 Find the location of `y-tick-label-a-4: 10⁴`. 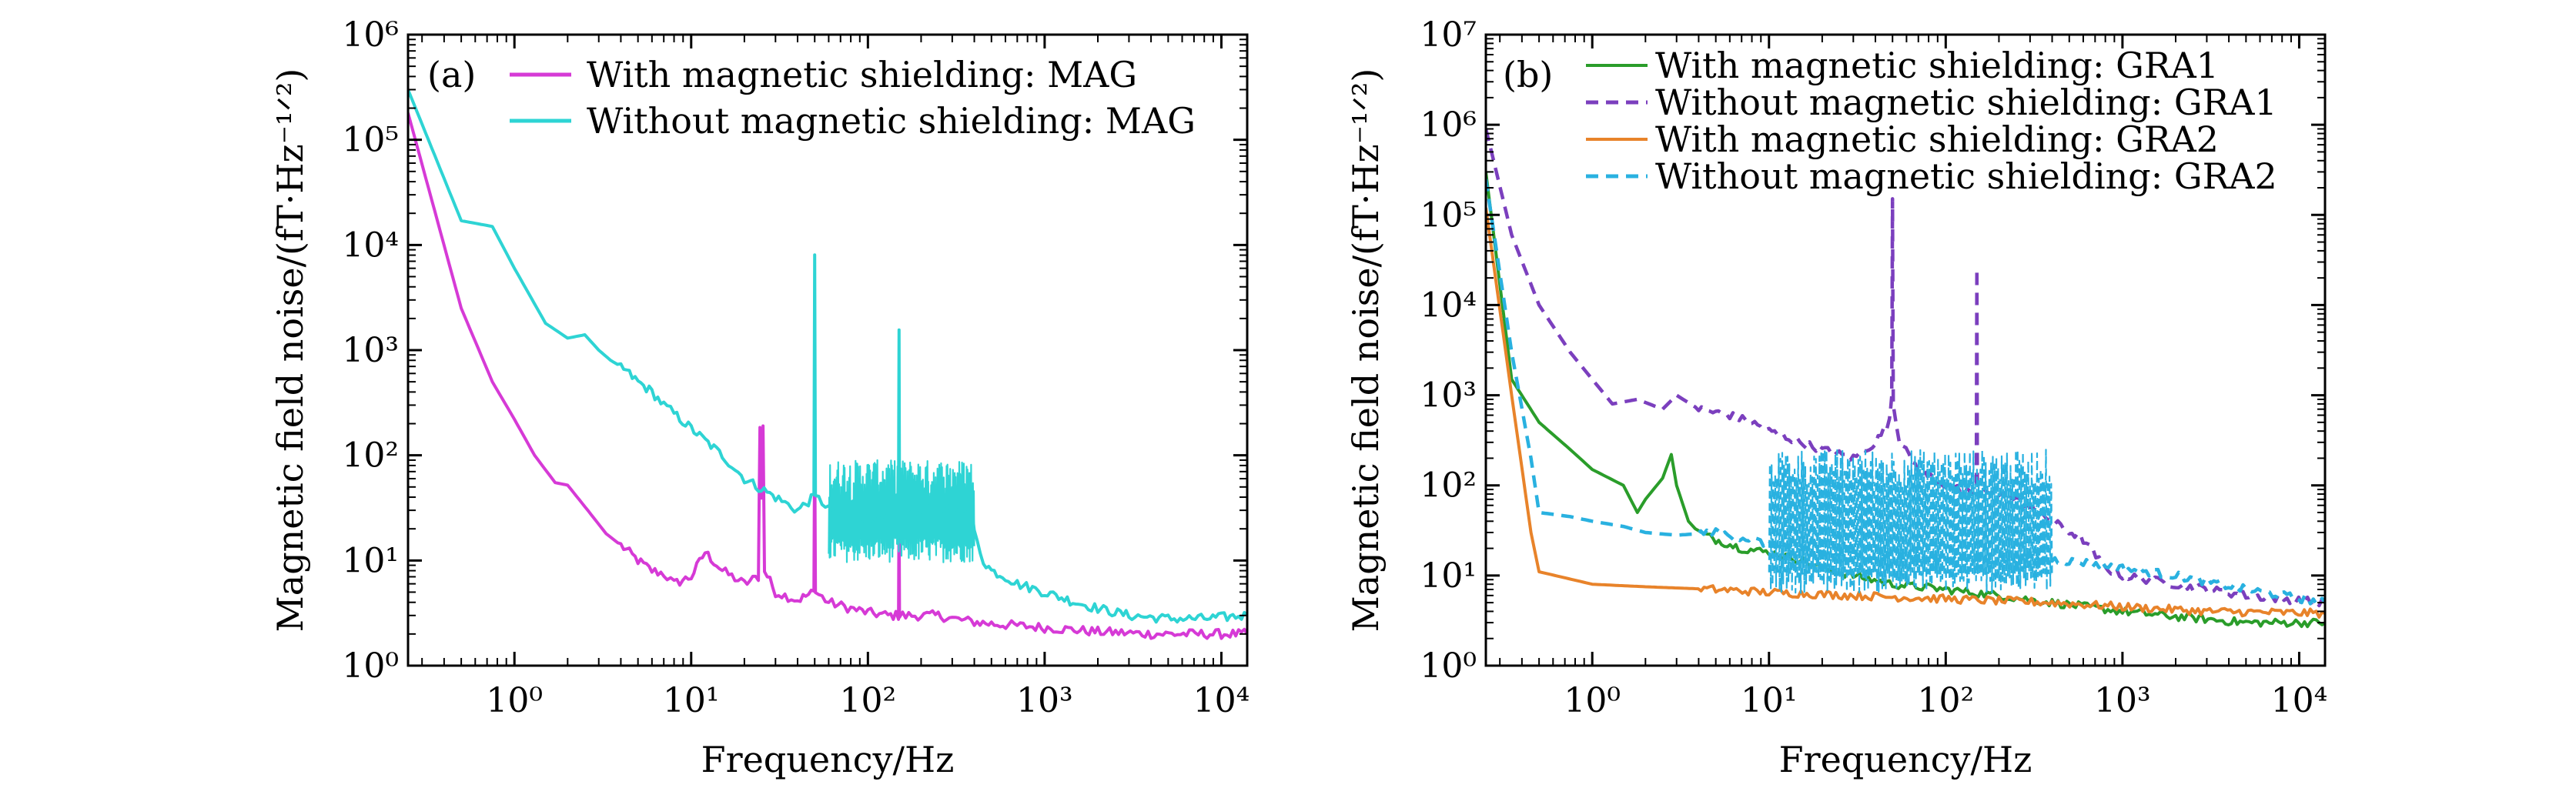

y-tick-label-a-4: 10⁴ is located at coordinates (371, 245).